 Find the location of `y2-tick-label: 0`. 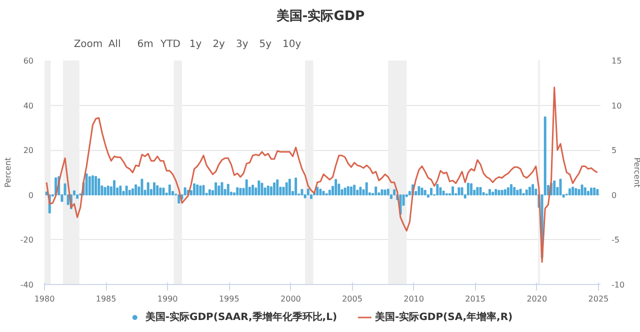

y2-tick-label: 0 is located at coordinates (614, 195).